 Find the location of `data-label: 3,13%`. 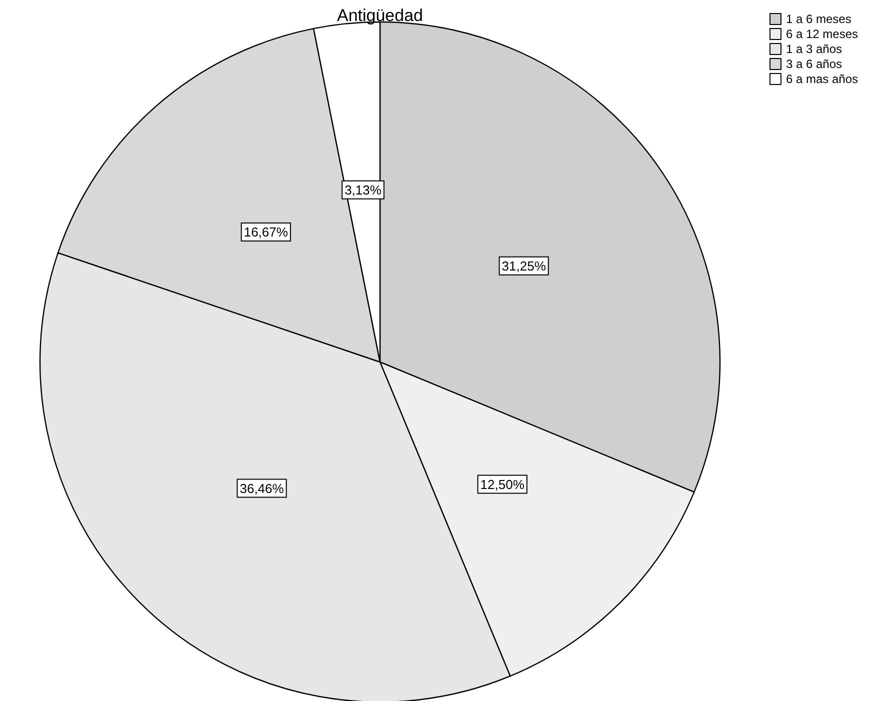

data-label: 3,13% is located at coordinates (363, 190).